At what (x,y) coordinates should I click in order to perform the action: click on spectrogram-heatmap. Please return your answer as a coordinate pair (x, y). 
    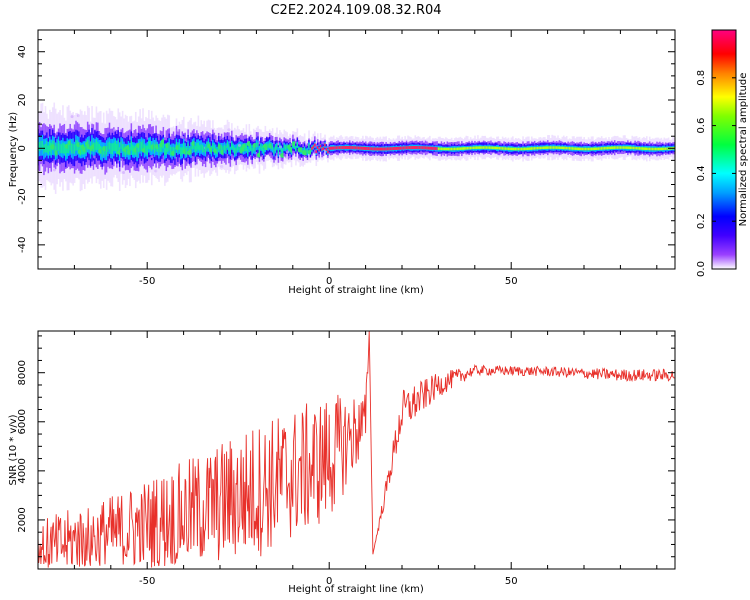
    Looking at the image, I should click on (356, 148).